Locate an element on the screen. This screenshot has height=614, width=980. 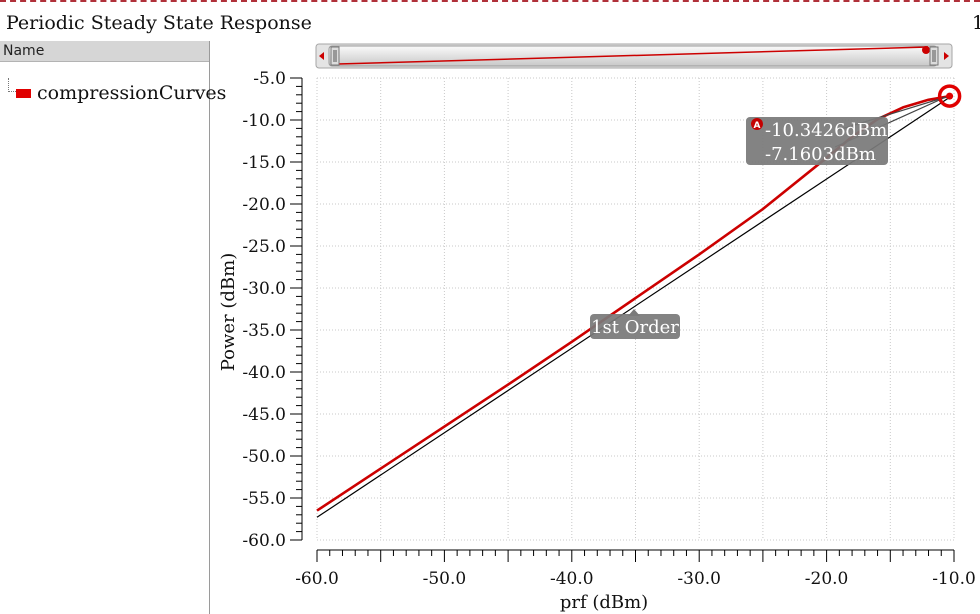
y-tick-label: -55.0 is located at coordinates (264, 499).